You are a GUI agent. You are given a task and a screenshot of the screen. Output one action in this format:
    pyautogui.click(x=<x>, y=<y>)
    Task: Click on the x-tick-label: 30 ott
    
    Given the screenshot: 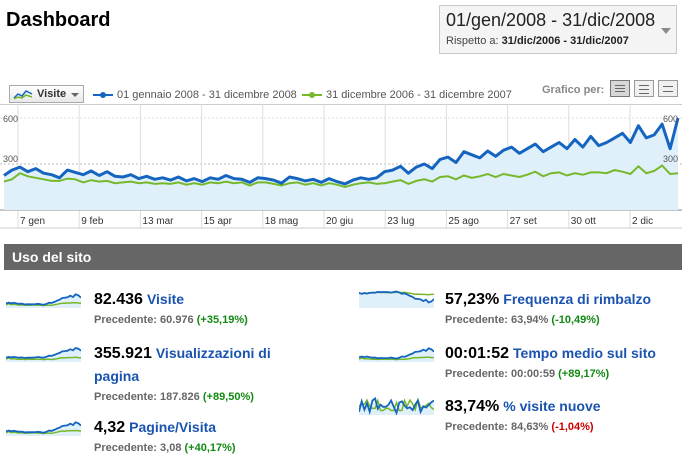 What is the action you would take?
    pyautogui.click(x=583, y=221)
    